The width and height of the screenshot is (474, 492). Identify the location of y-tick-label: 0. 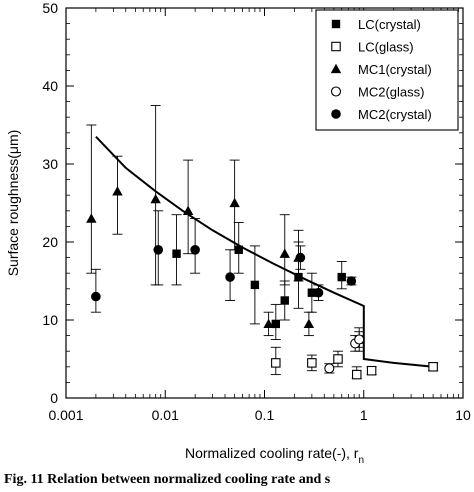
(54, 398).